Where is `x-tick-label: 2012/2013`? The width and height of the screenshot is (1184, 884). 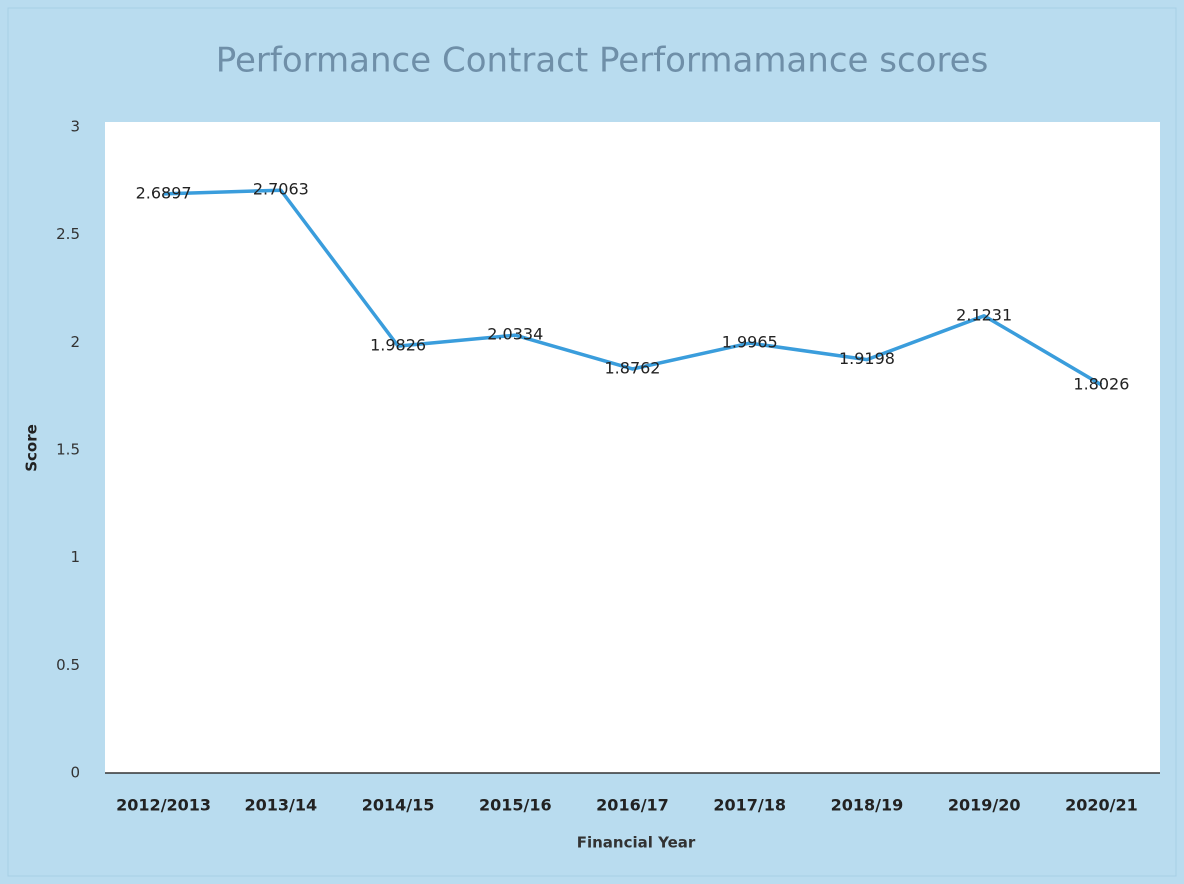 x-tick-label: 2012/2013 is located at coordinates (163, 805).